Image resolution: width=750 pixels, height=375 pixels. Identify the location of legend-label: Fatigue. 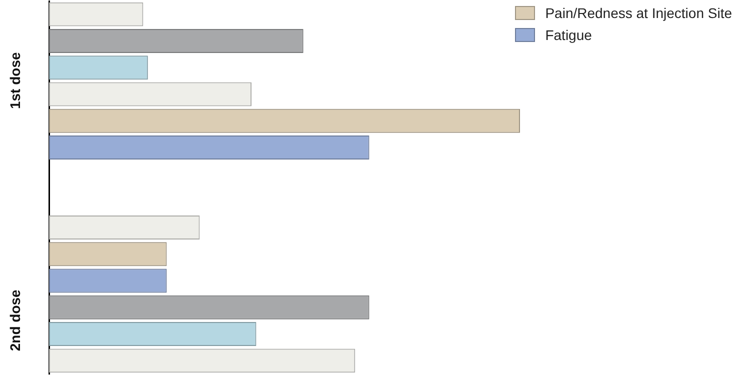
(568, 35).